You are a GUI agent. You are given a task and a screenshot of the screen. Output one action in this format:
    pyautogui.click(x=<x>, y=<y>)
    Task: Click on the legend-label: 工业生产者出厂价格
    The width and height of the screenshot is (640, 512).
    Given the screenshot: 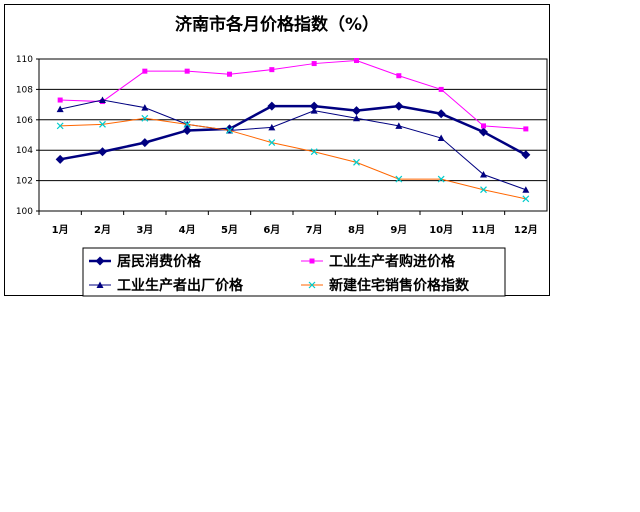 What is the action you would take?
    pyautogui.click(x=180, y=285)
    